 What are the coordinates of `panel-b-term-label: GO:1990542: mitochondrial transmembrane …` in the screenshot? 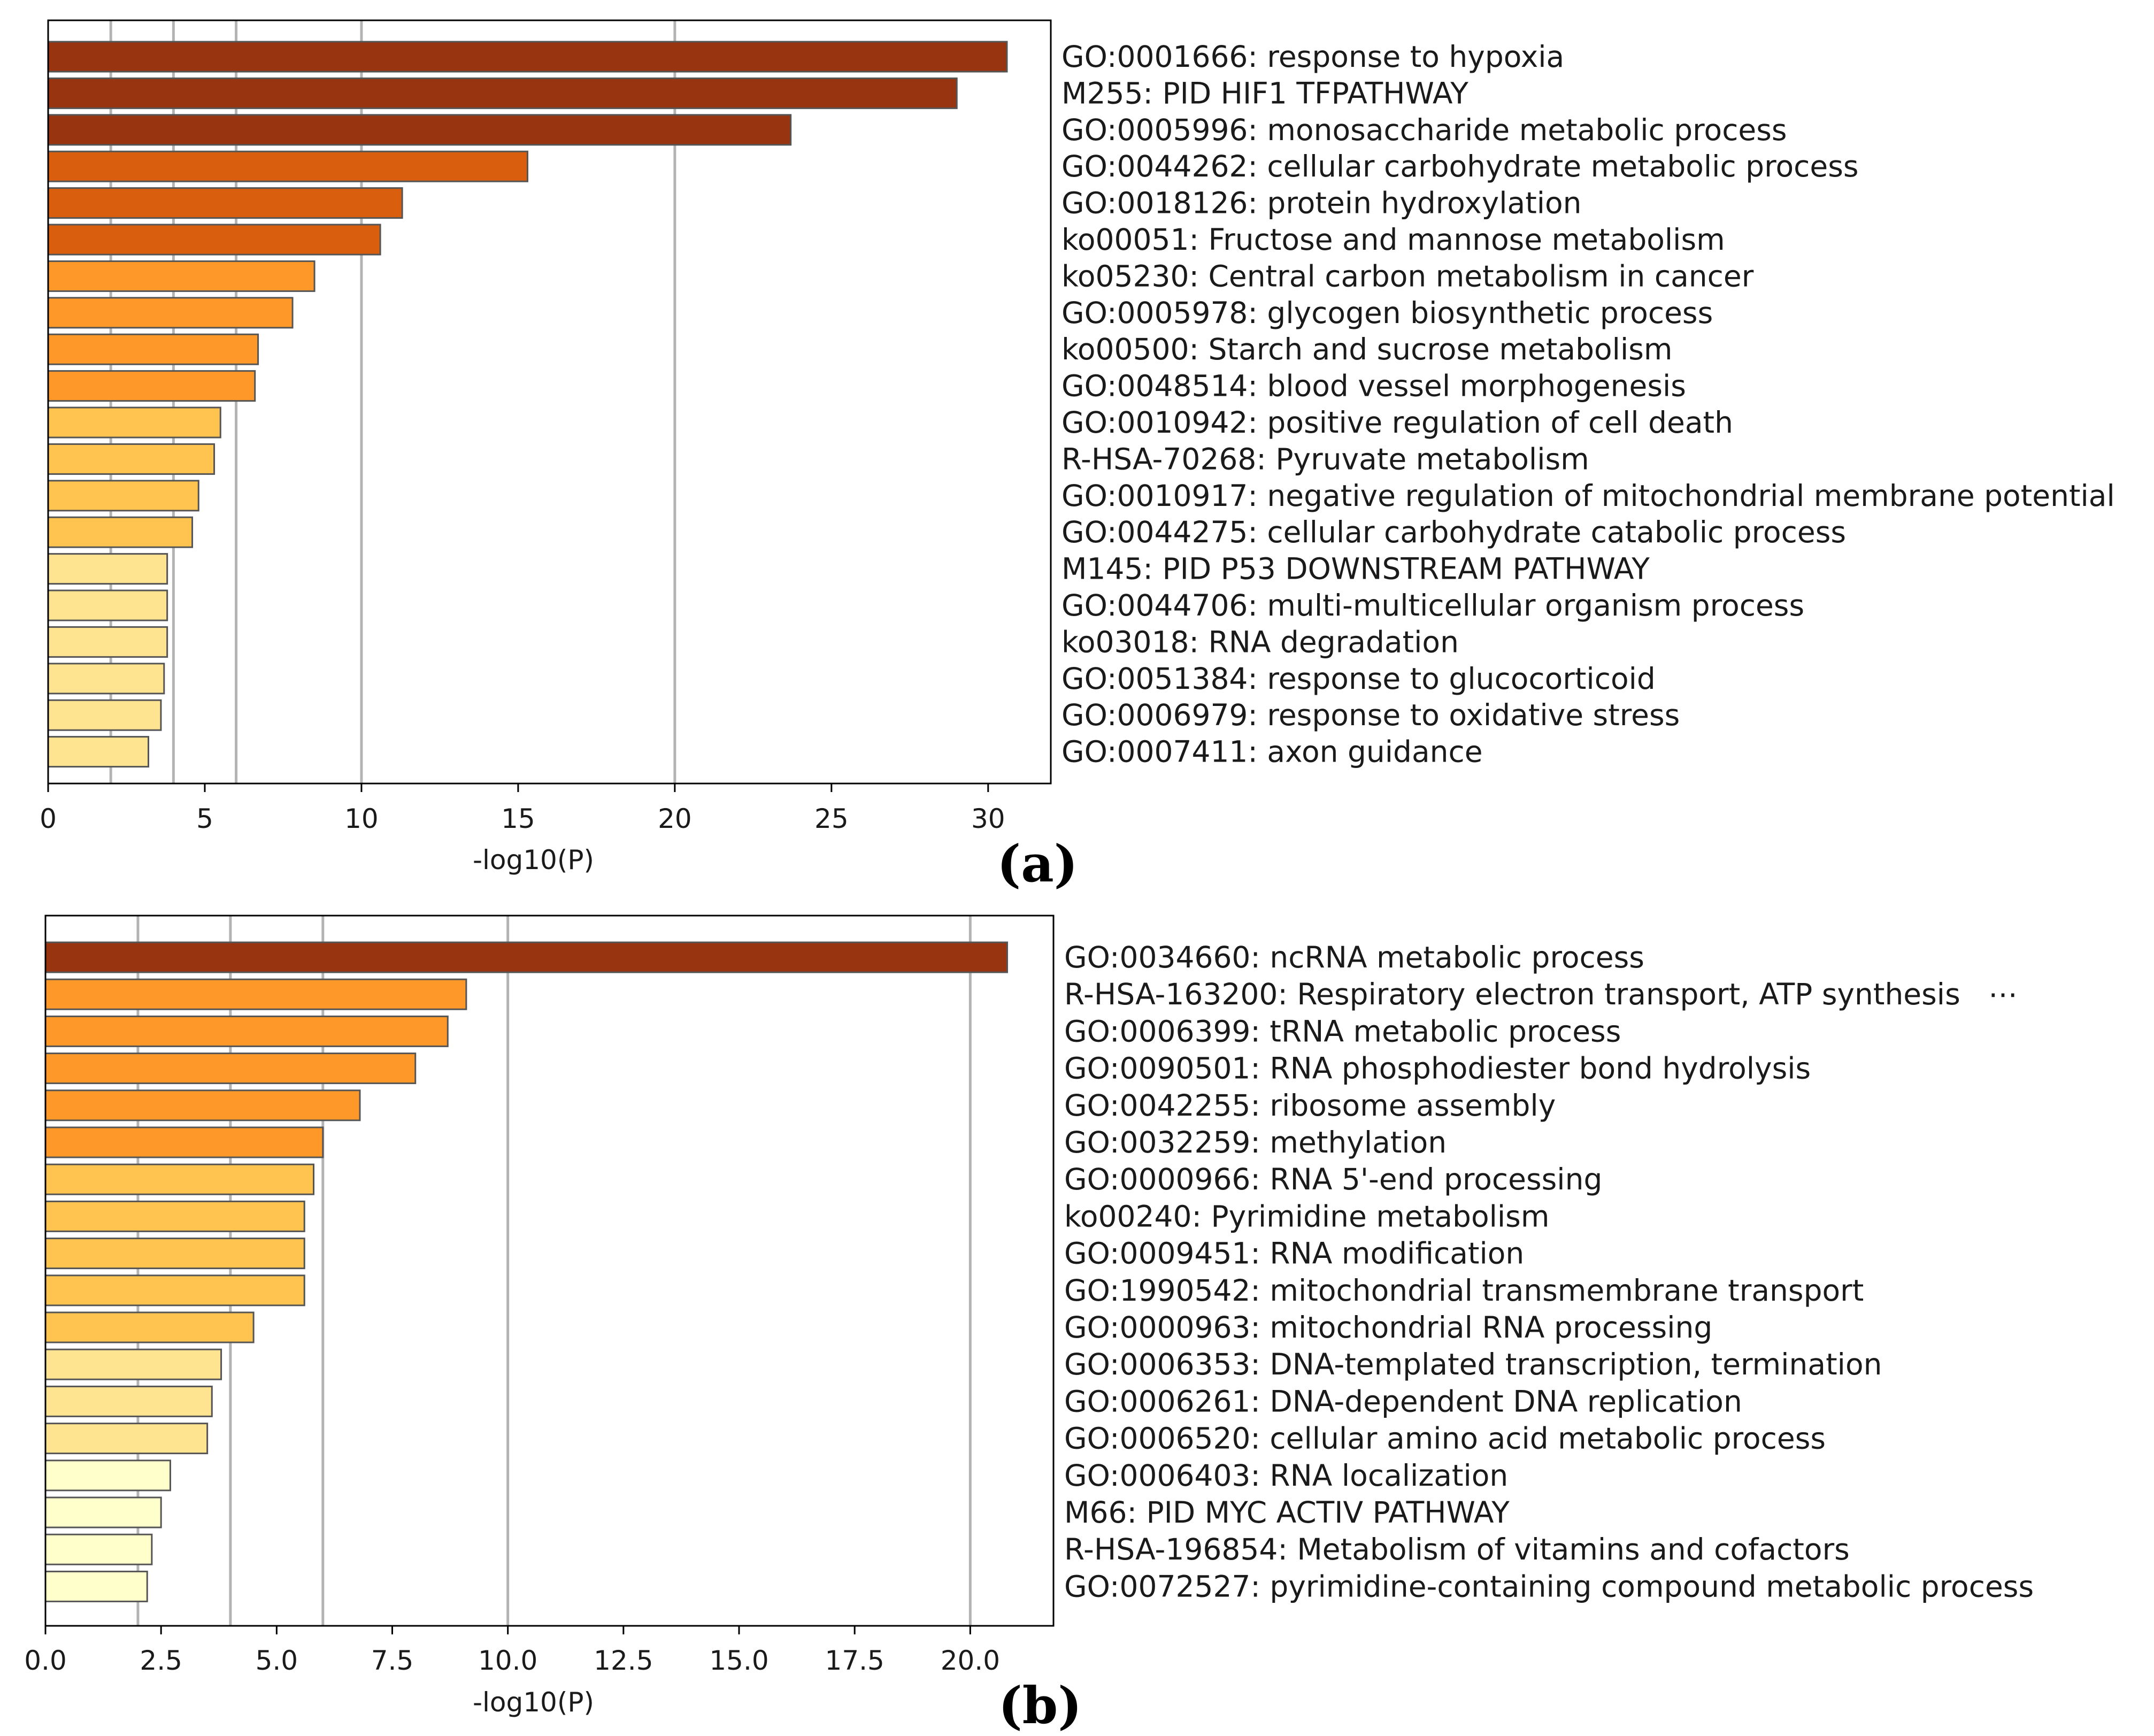 It's located at (1464, 1290).